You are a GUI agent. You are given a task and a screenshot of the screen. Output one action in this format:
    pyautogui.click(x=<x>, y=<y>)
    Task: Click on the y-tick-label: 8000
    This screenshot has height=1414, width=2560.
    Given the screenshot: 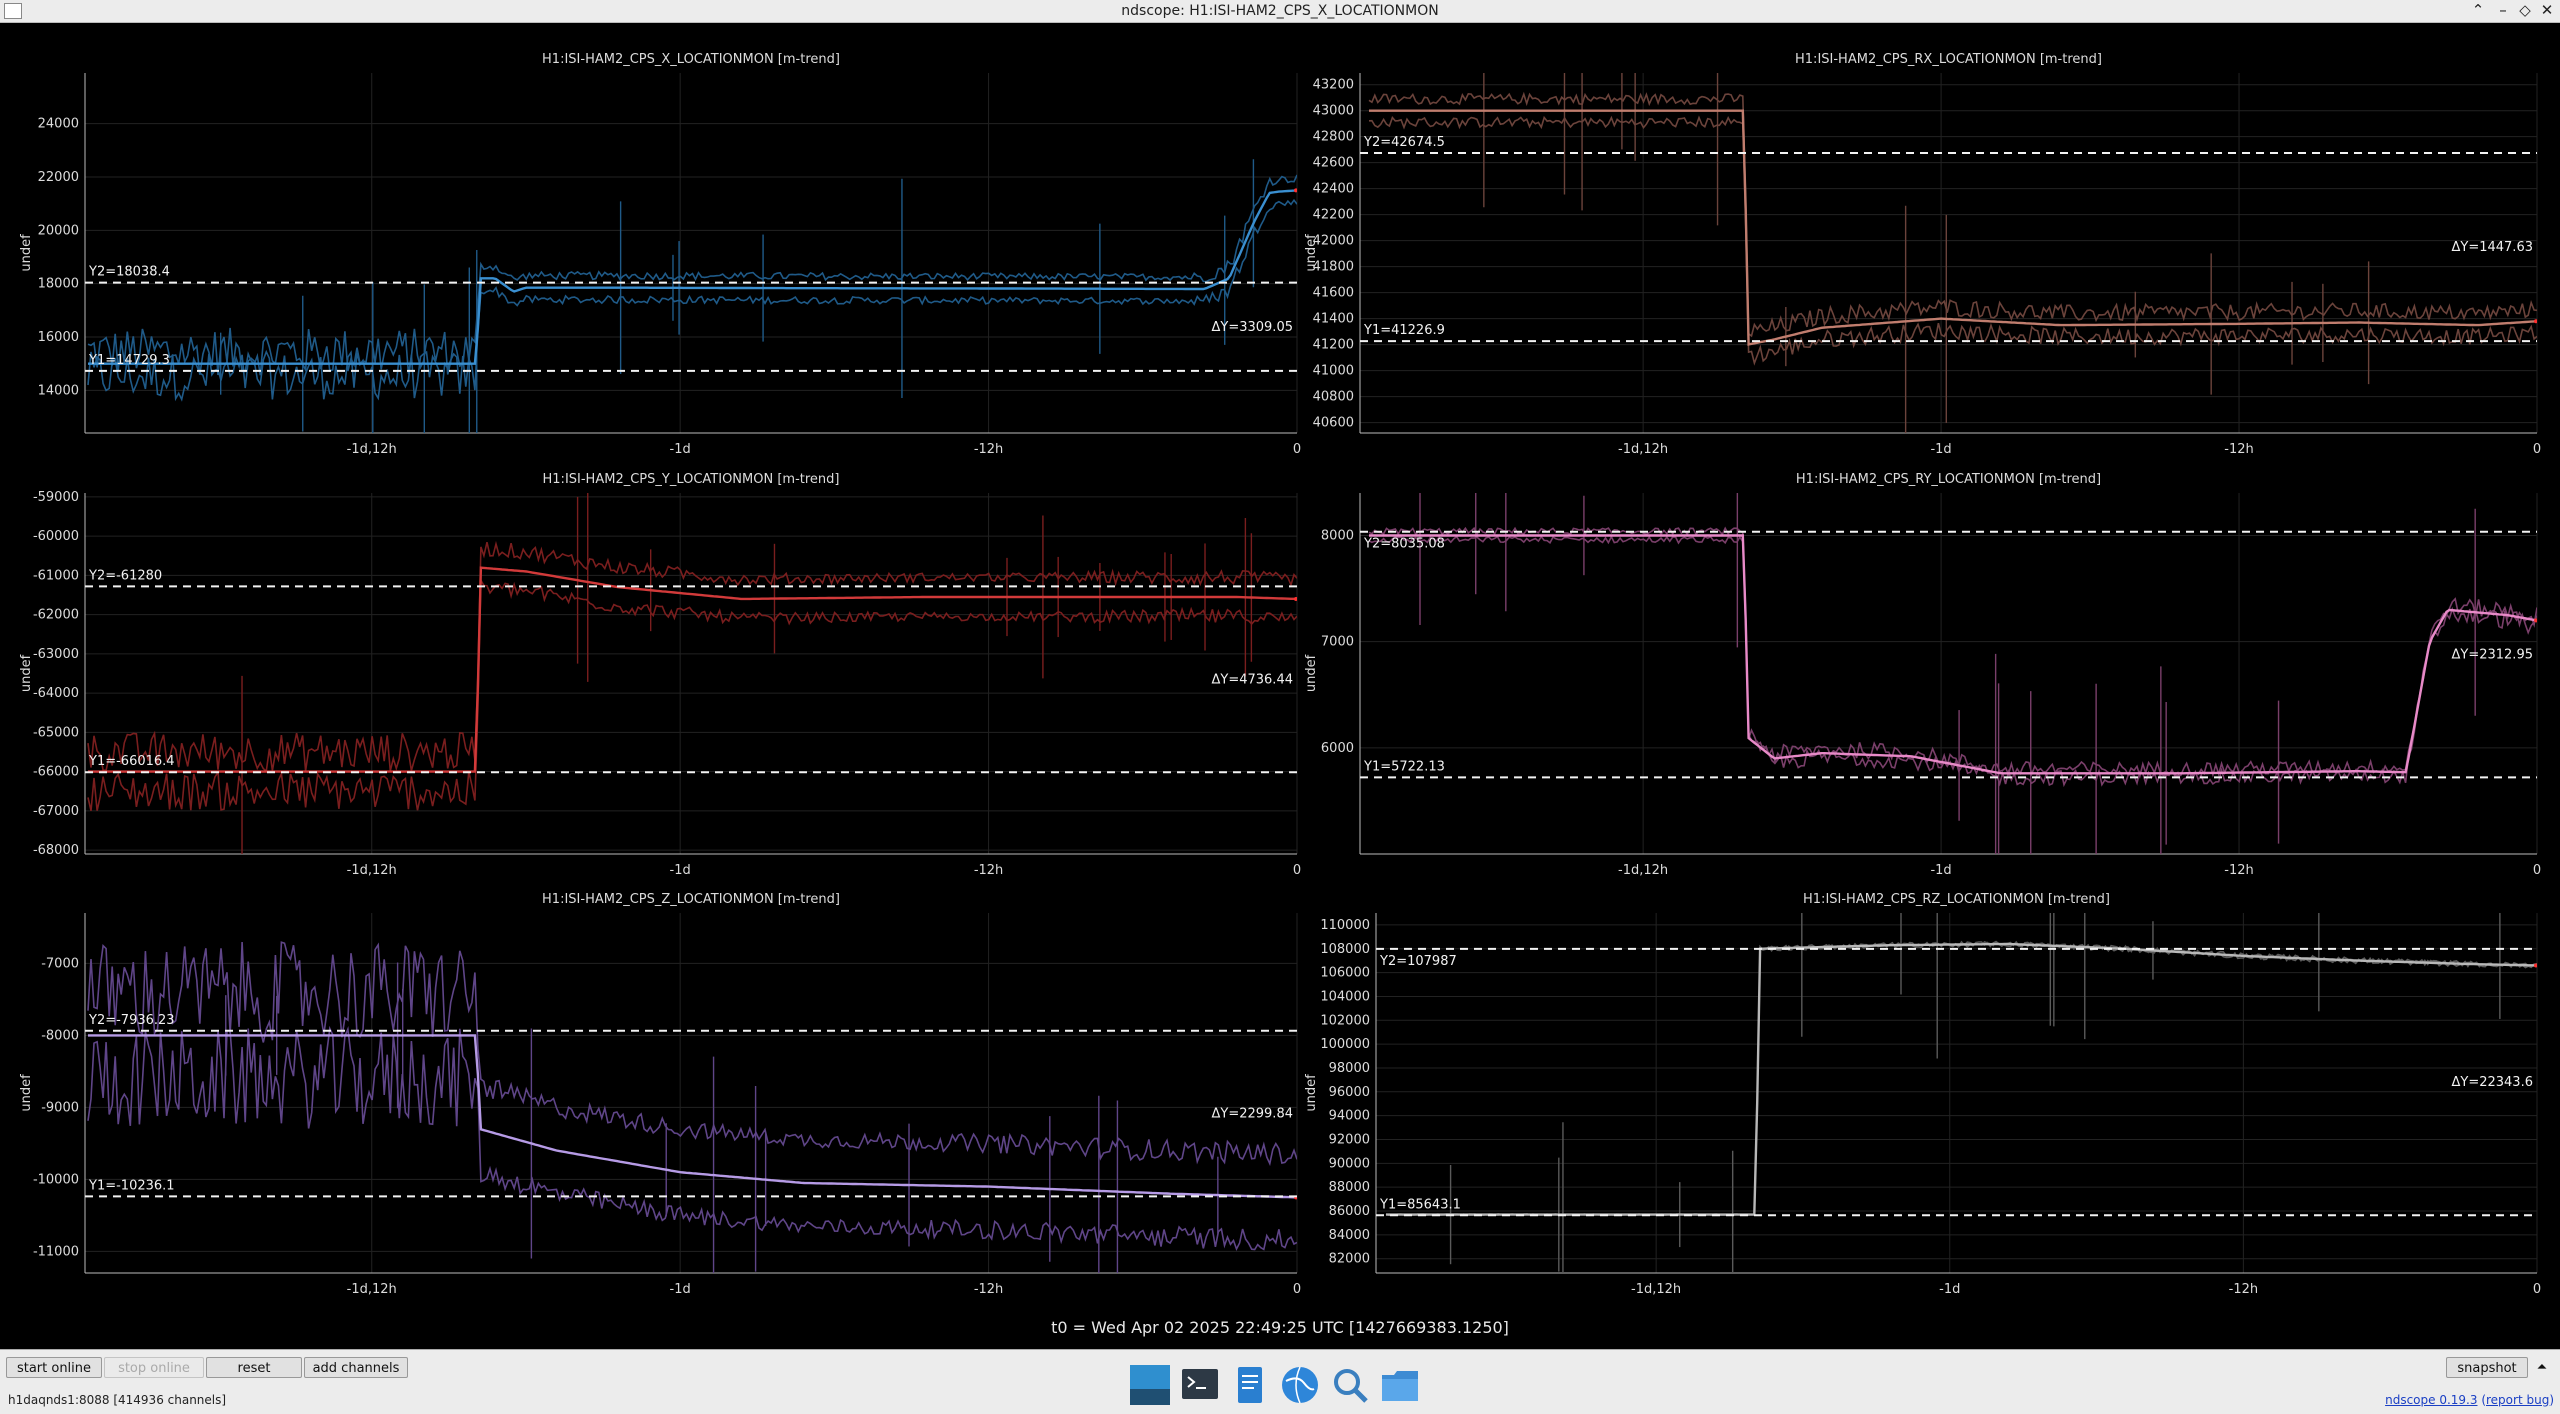 What is the action you would take?
    pyautogui.click(x=1337, y=535)
    